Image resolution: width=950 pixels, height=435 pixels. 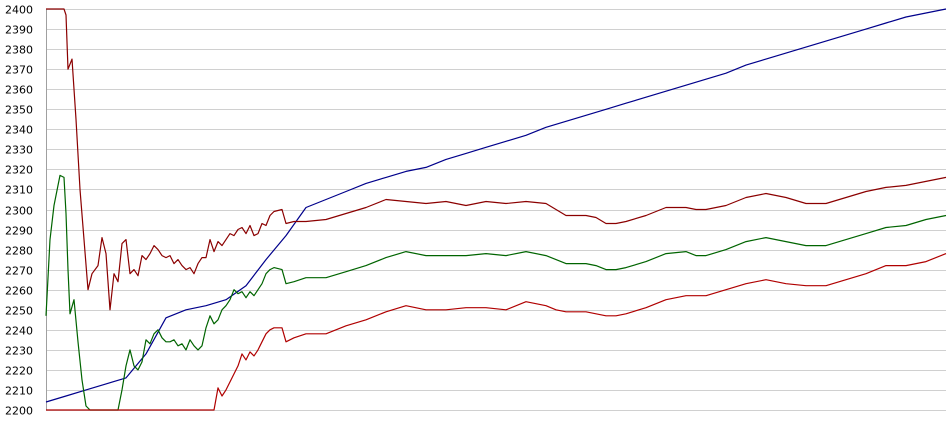 I want to click on y-tick-label: 2250, so click(x=19, y=311).